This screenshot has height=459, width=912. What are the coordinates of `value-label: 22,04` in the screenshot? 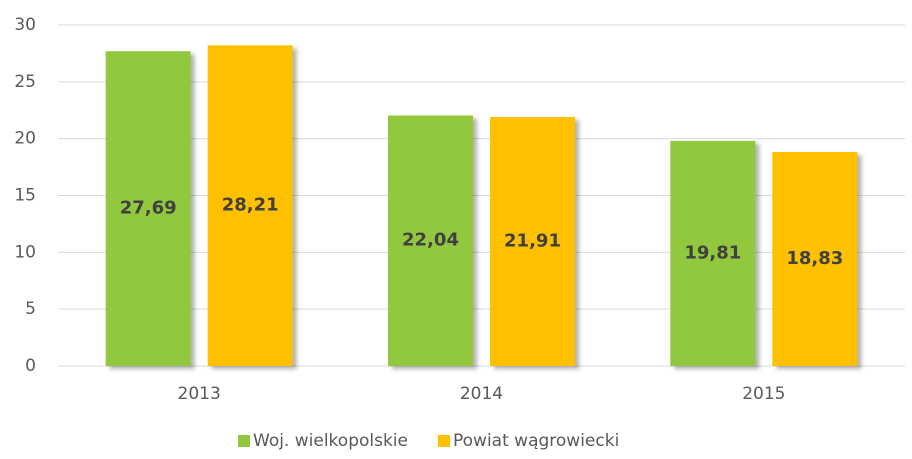 It's located at (430, 240).